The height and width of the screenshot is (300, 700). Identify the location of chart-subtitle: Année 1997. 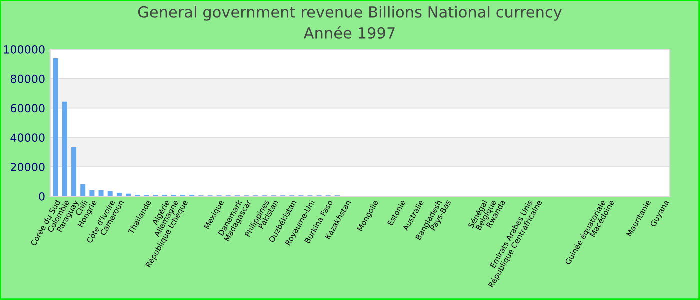
(349, 32).